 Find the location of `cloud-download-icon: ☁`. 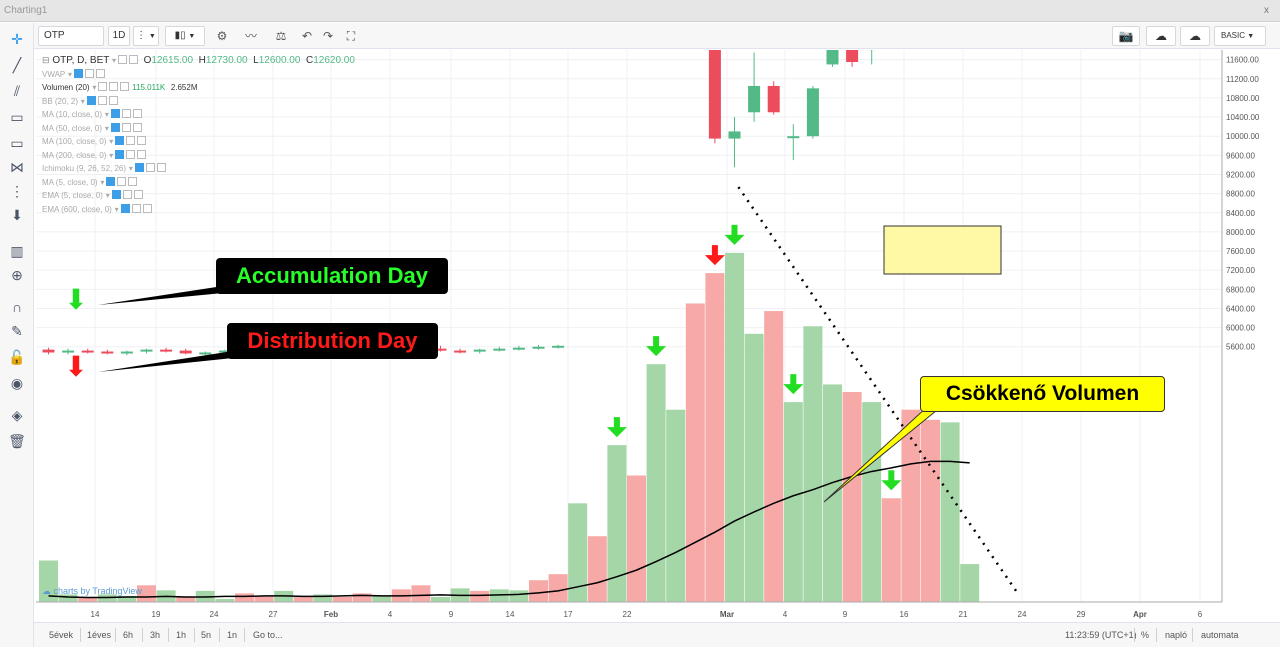

cloud-download-icon: ☁ is located at coordinates (1161, 36).